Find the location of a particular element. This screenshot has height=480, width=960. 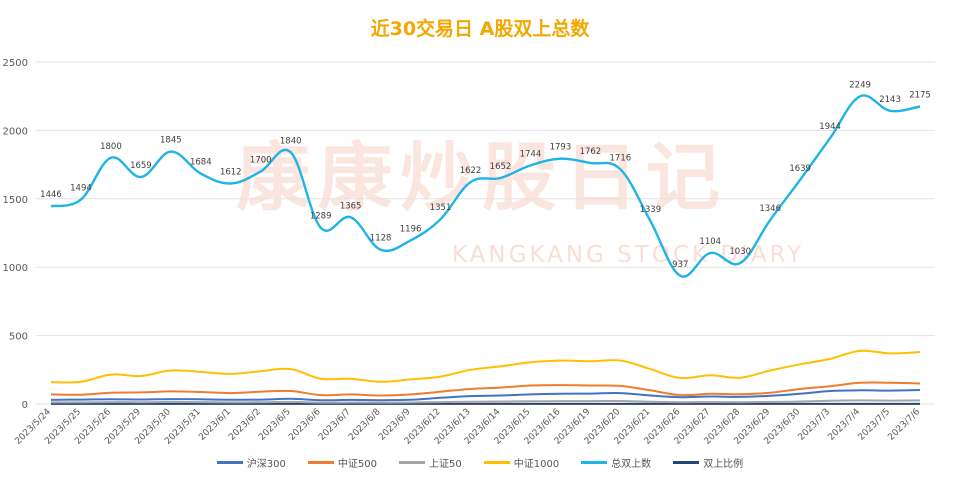

data-label: 1622 is located at coordinates (471, 171).